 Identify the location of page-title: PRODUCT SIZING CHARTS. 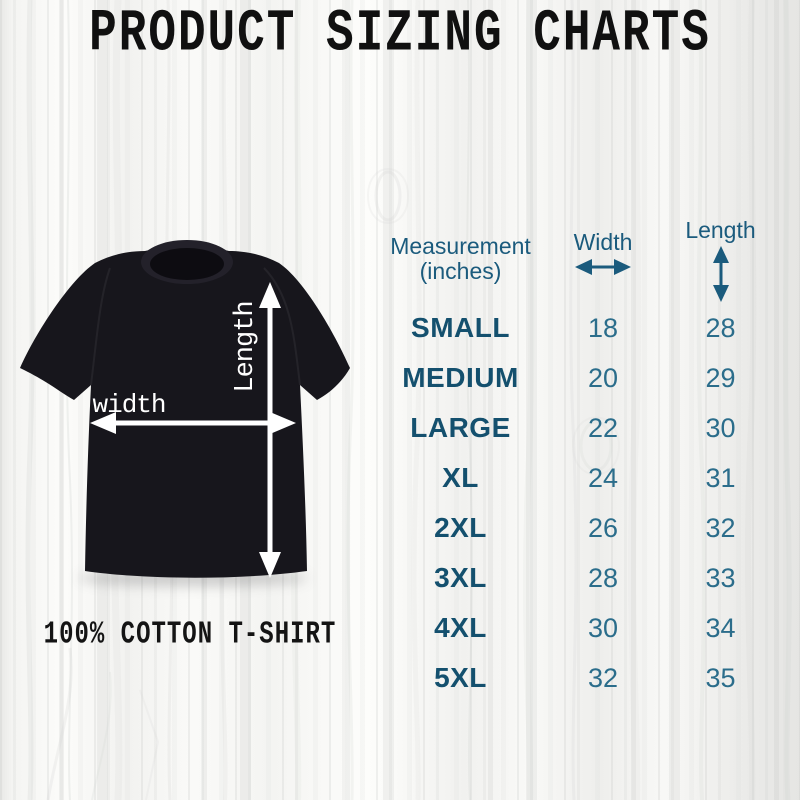
(400, 34).